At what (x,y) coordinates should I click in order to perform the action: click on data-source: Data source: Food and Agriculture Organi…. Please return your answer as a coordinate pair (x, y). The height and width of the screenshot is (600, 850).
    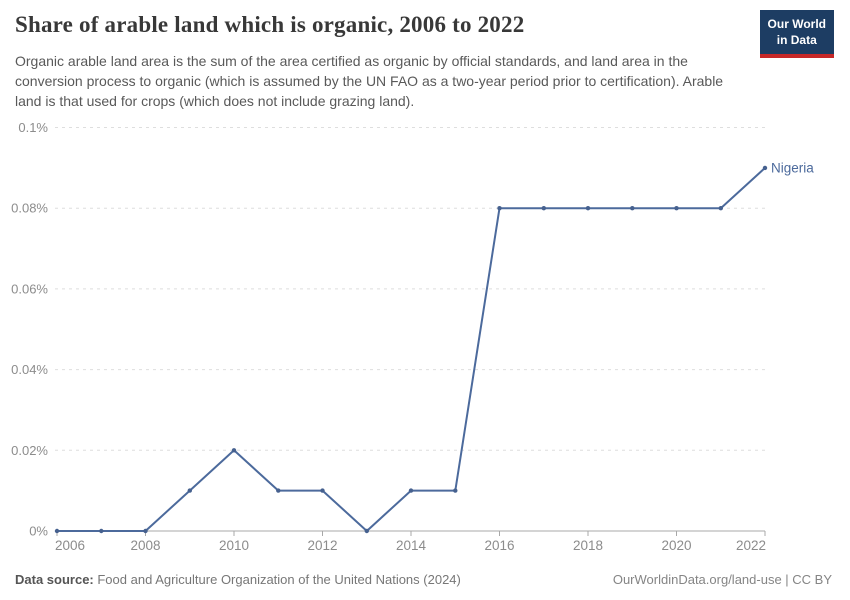
    Looking at the image, I should click on (238, 579).